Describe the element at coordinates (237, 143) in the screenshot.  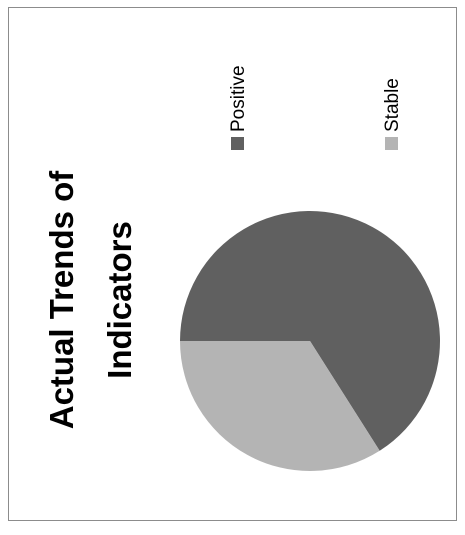
I see `legend-swatch-positive` at that location.